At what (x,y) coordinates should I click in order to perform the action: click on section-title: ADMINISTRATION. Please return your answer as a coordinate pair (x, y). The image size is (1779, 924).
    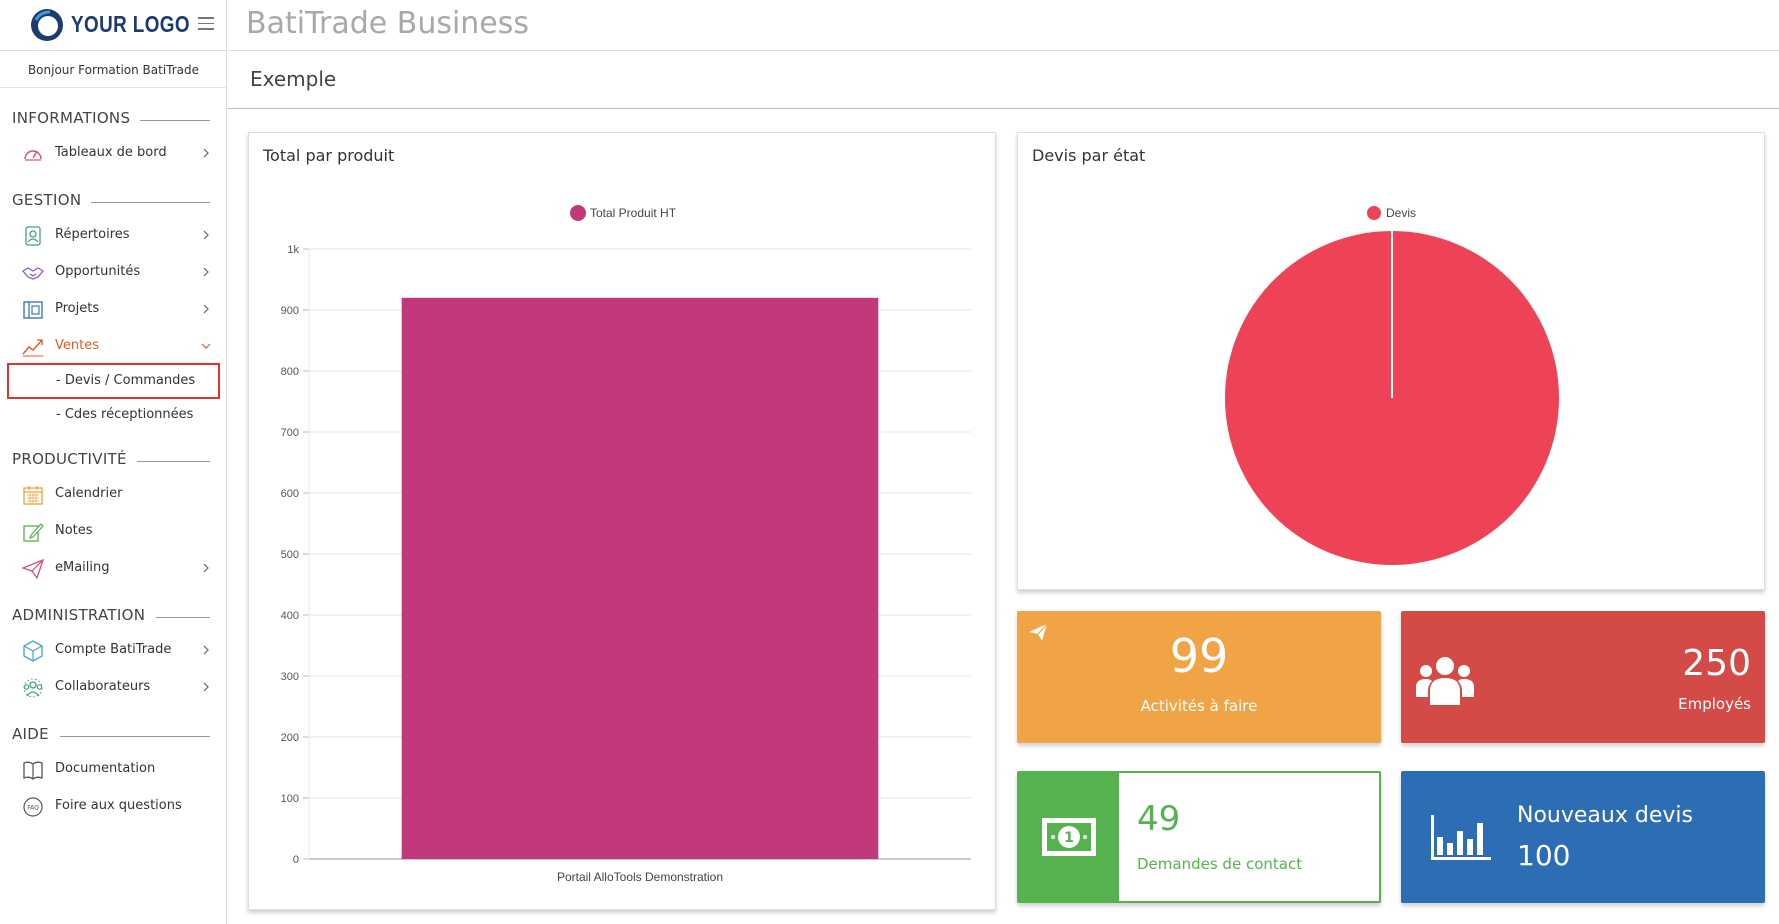
    Looking at the image, I should click on (84, 615).